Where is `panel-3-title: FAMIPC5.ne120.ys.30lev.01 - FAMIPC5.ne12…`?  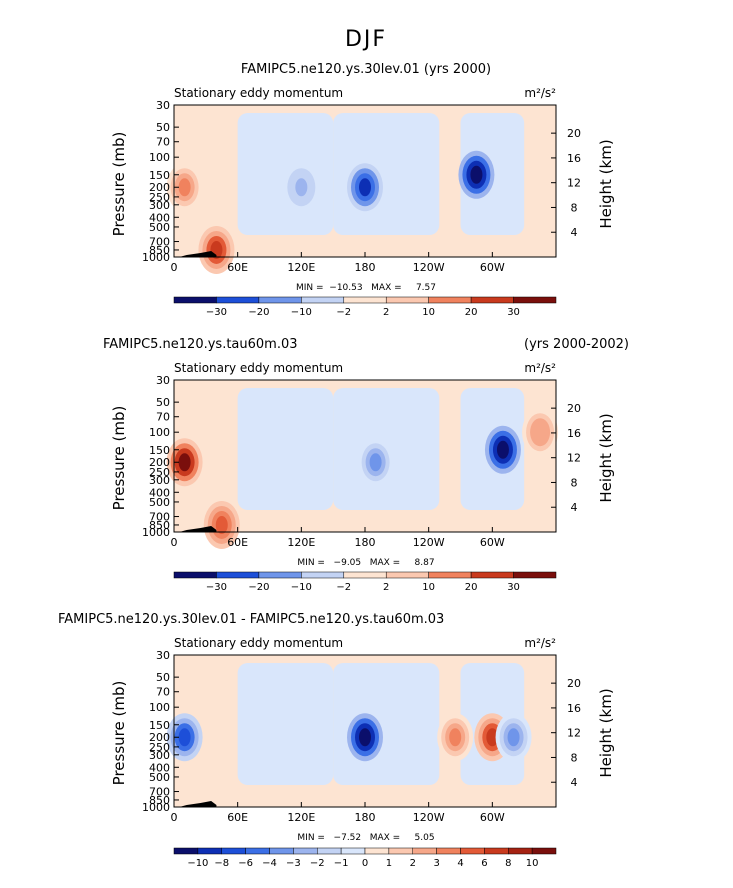
panel-3-title: FAMIPC5.ne120.ys.30lev.01 - FAMIPC5.ne12… is located at coordinates (251, 619).